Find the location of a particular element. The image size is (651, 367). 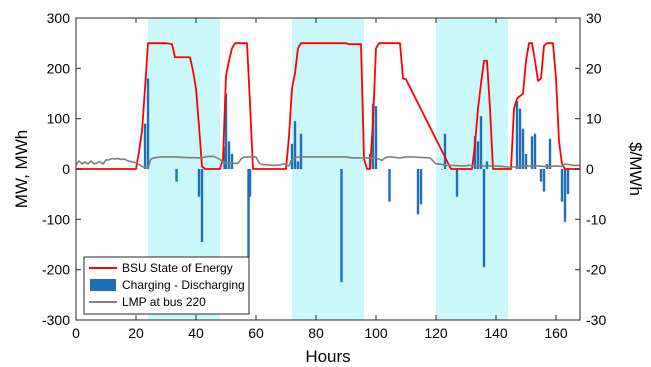

y-left-tick-label-6: 300 is located at coordinates (59, 18).